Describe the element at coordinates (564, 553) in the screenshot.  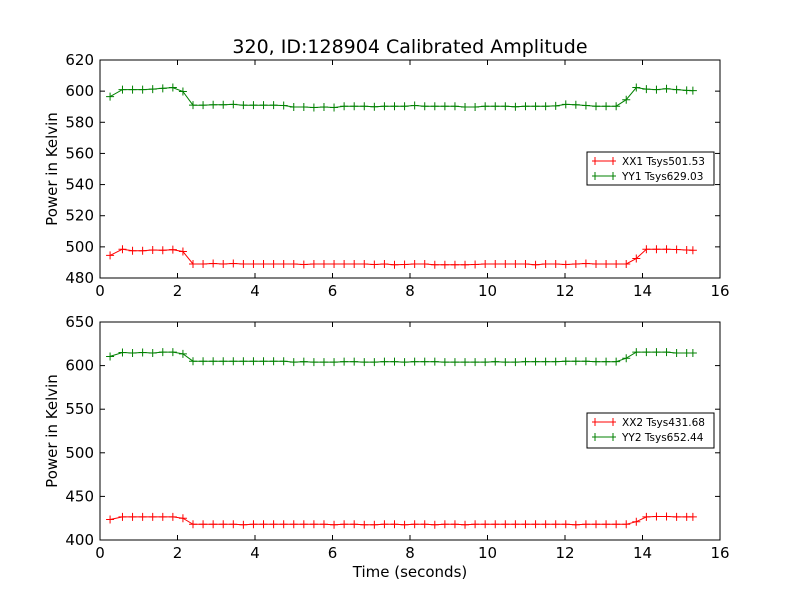
I see `x-tick-label: 12` at that location.